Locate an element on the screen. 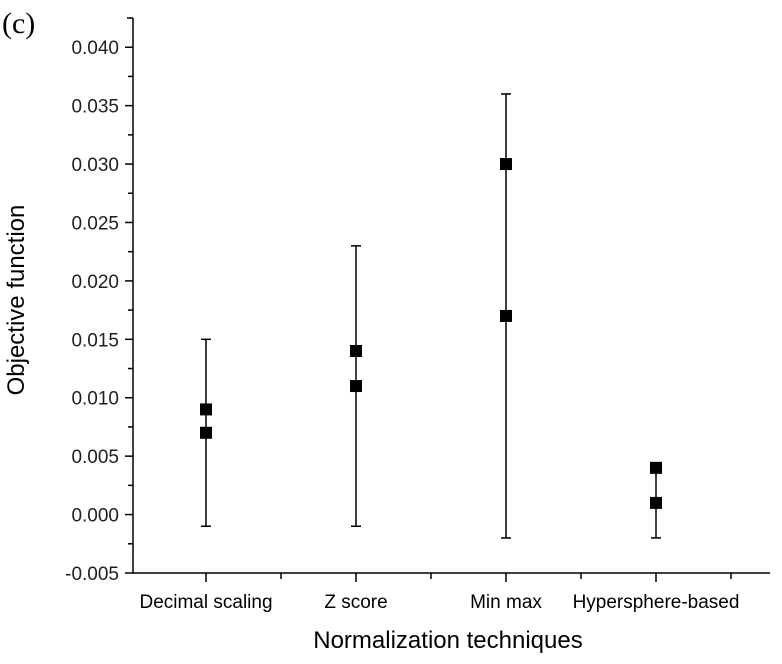  y-tick-label: 0.010 is located at coordinates (95, 399).